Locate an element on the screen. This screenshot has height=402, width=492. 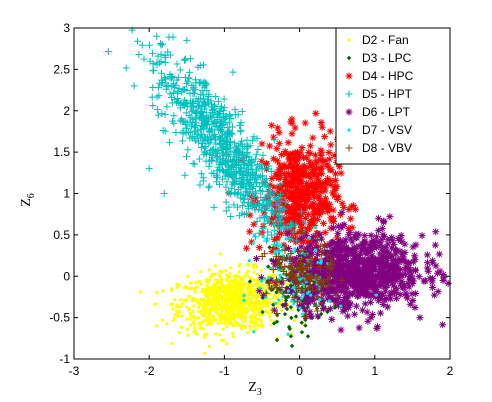
x-tick-label: 2 is located at coordinates (450, 371).